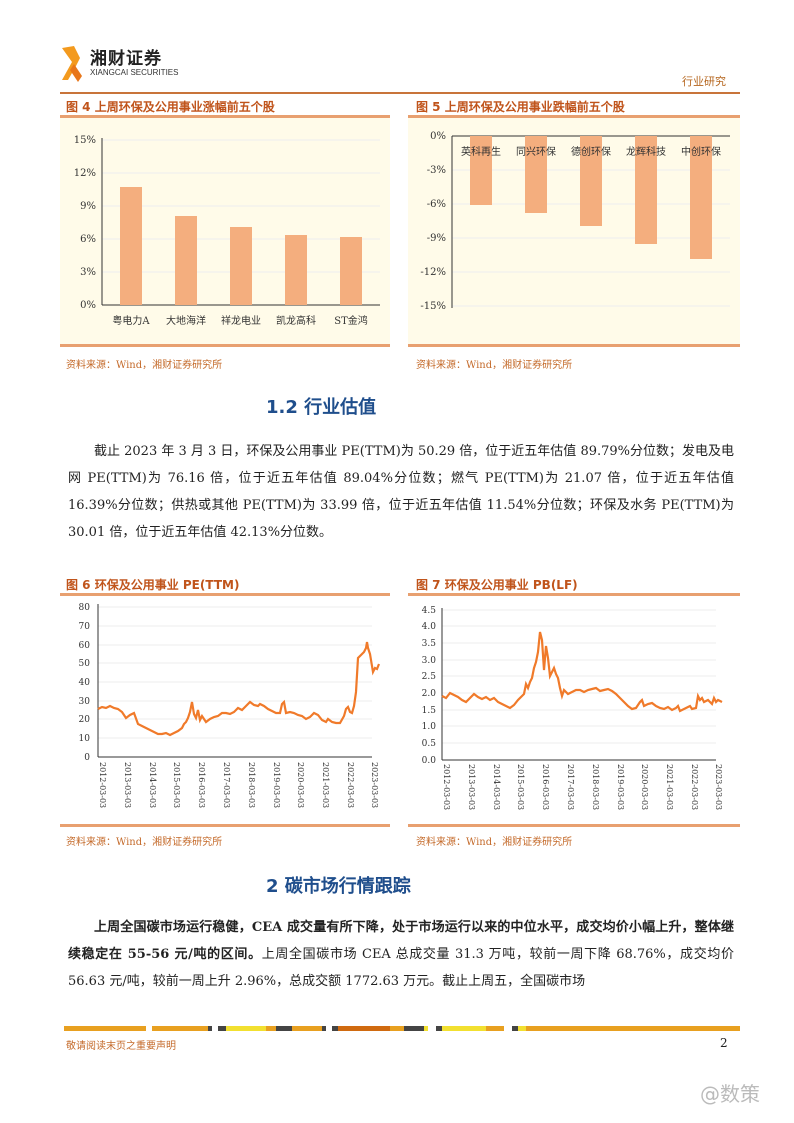 Image resolution: width=794 pixels, height=1123 pixels. I want to click on svg-text: -15%, so click(433, 306).